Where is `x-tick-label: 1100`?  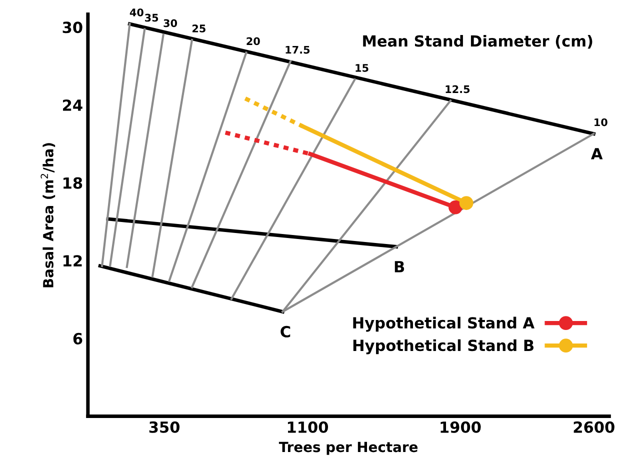 x-tick-label: 1100 is located at coordinates (308, 427).